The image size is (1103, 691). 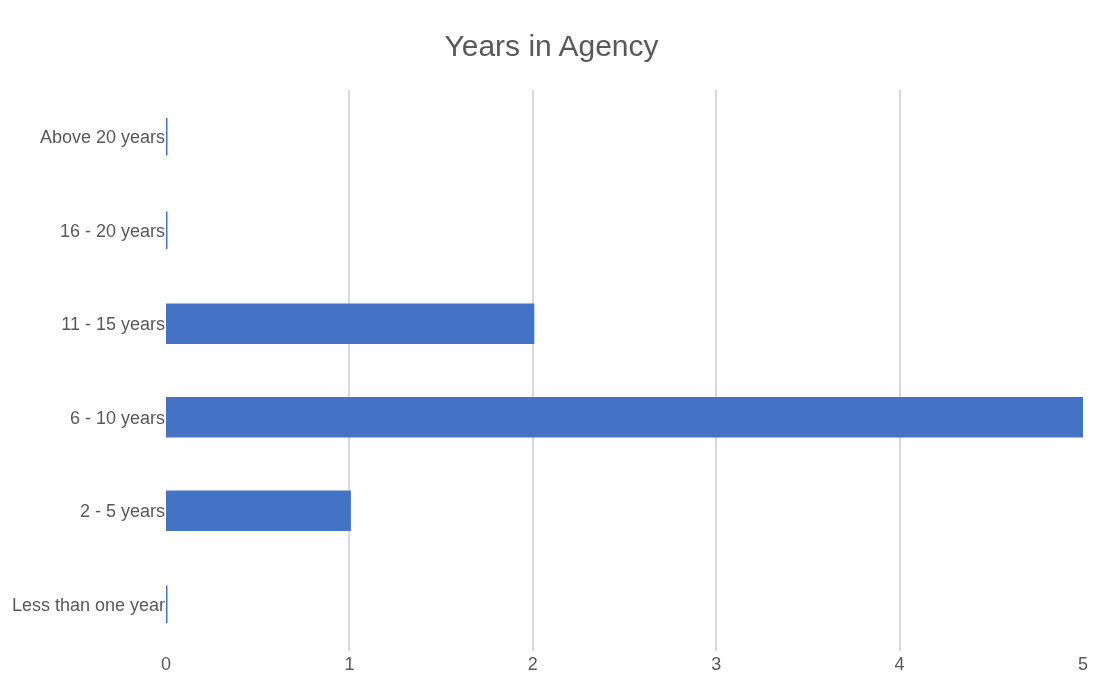 What do you see at coordinates (166, 664) in the screenshot?
I see `x-tick-label: 0` at bounding box center [166, 664].